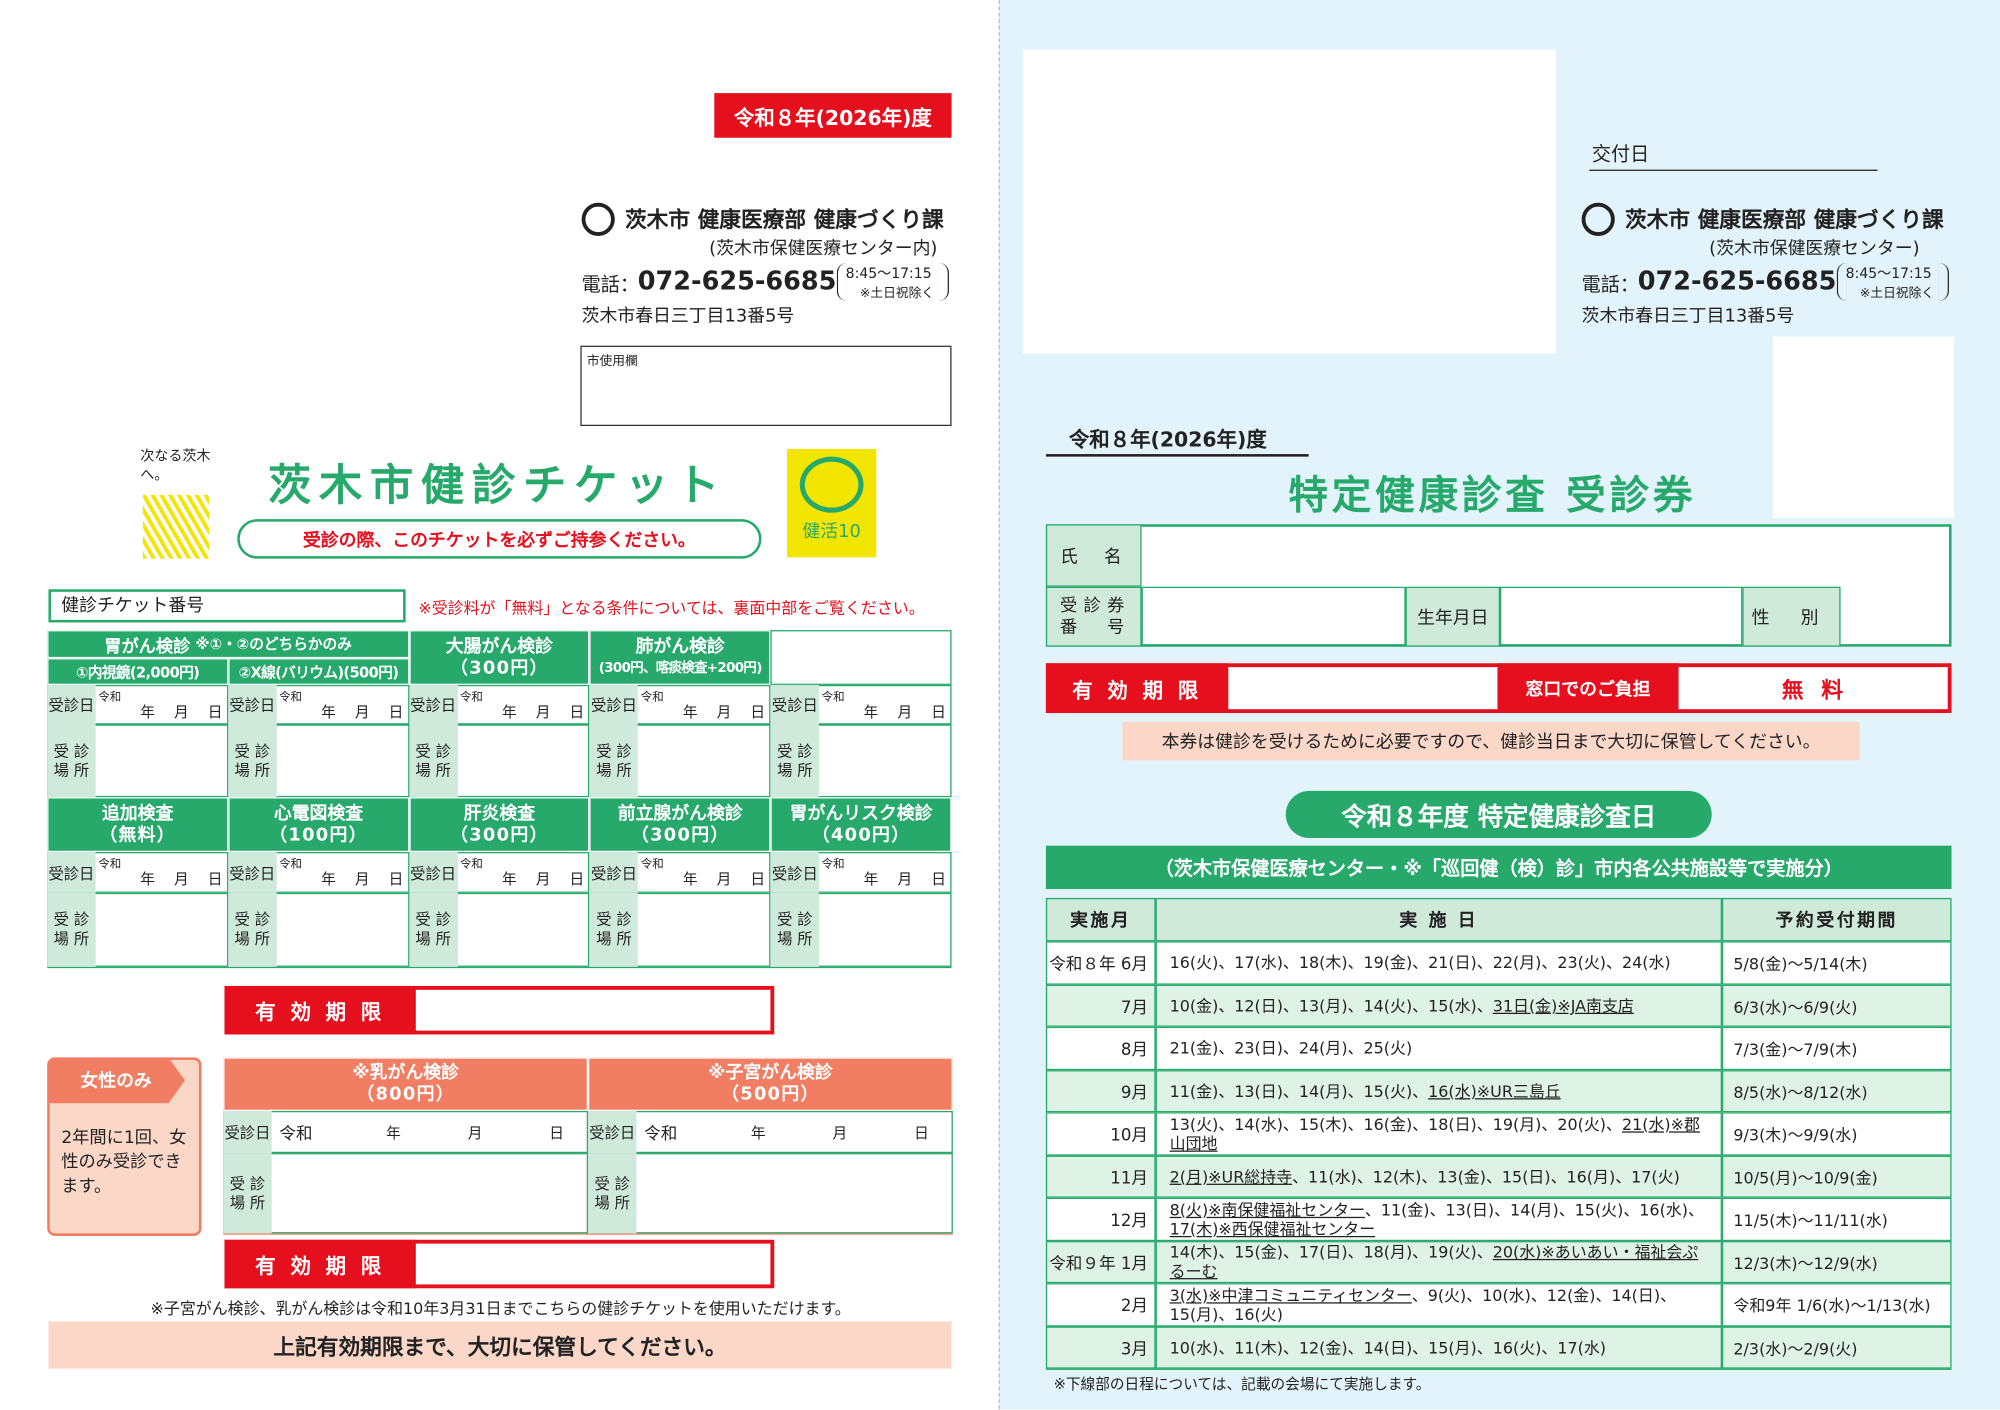  Describe the element at coordinates (1289, 201) in the screenshot. I see `window-area` at that location.